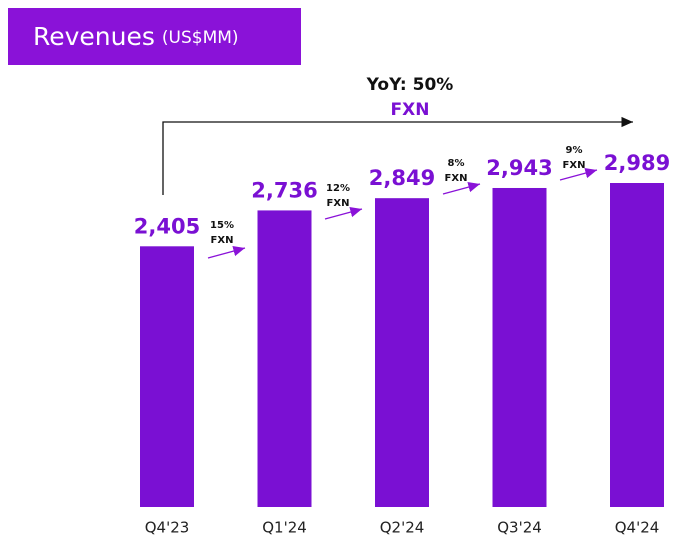 This screenshot has width=700, height=556. What do you see at coordinates (637, 528) in the screenshot?
I see `x-tick-label: Q4'24` at bounding box center [637, 528].